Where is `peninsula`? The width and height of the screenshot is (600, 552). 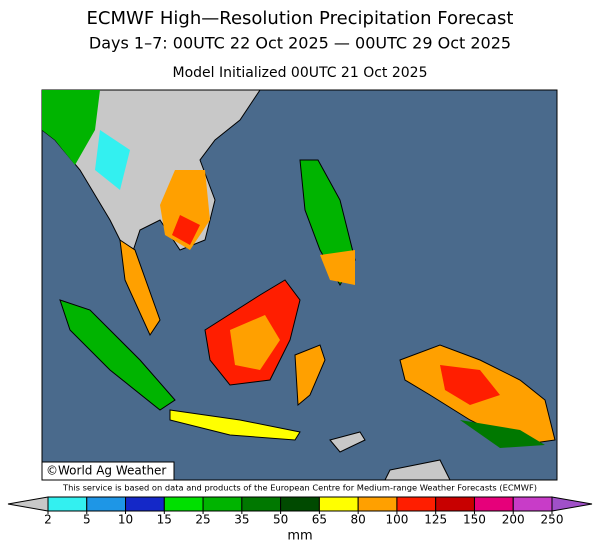
peninsula is located at coordinates (140, 287).